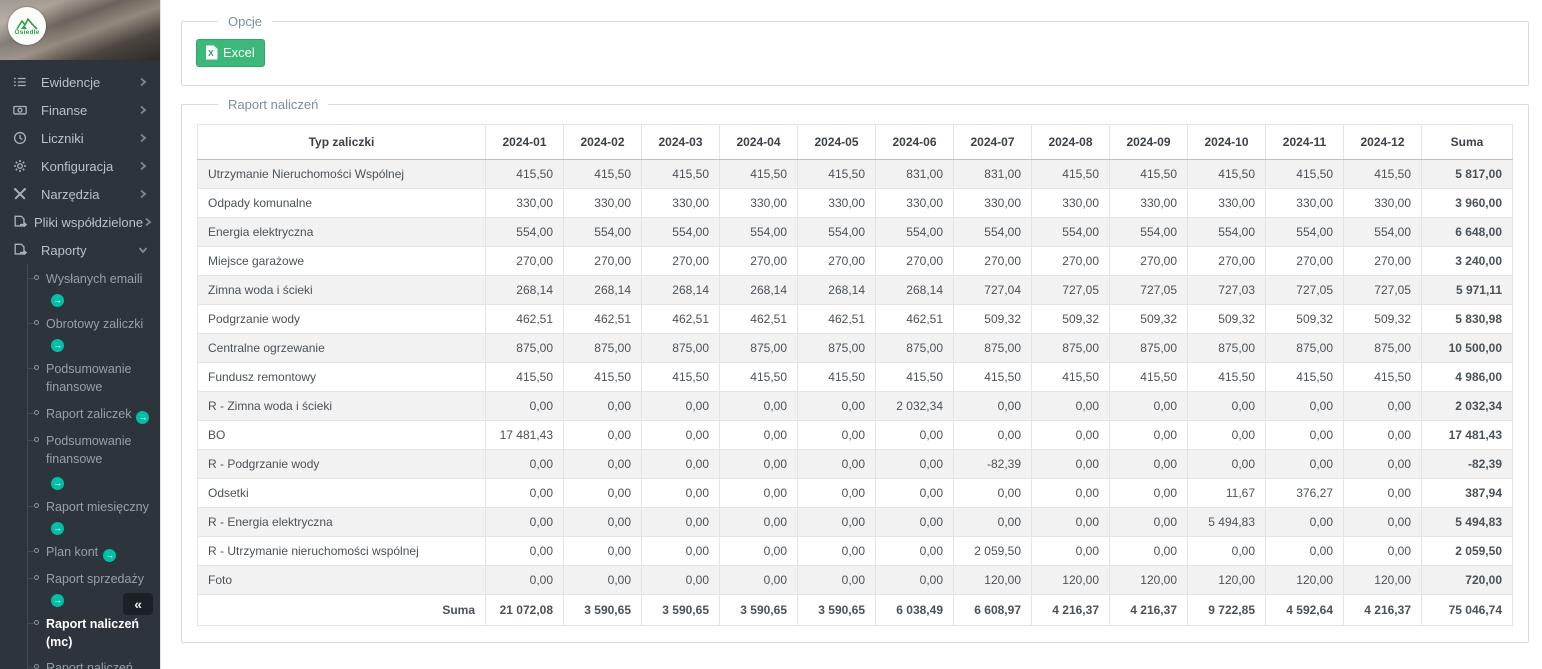  I want to click on column-header-2024-10: 2024-10, so click(1226, 142).